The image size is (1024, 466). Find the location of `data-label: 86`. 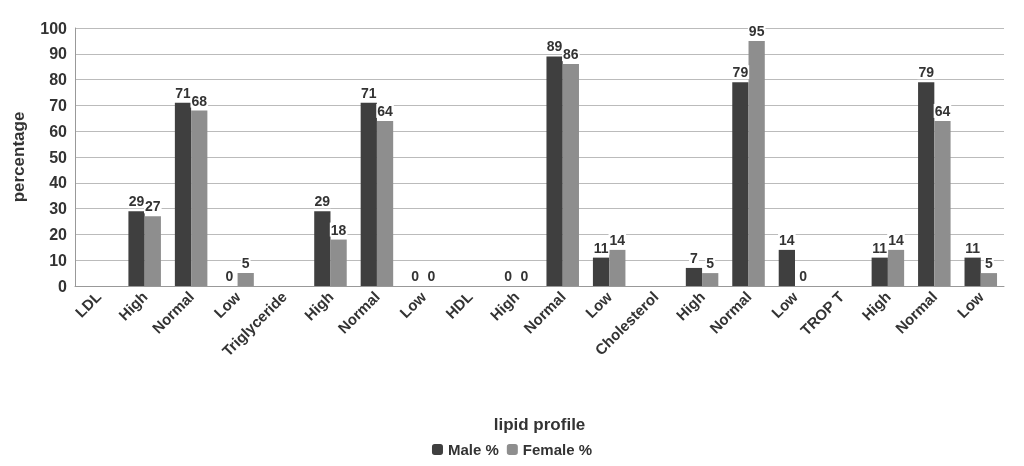

data-label: 86 is located at coordinates (571, 54).